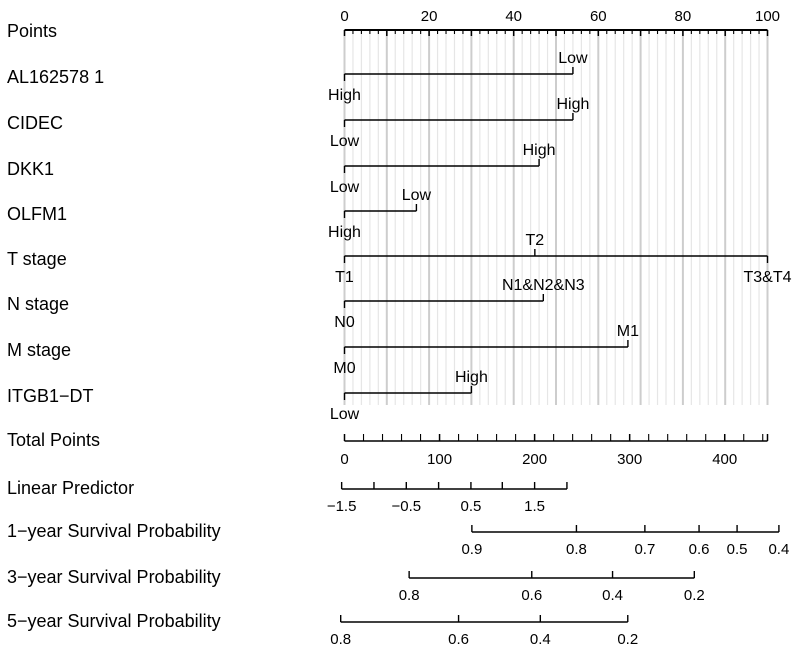 The height and width of the screenshot is (654, 800). Describe the element at coordinates (344, 16) in the screenshot. I see `points-axis-tick-label: 0` at that location.